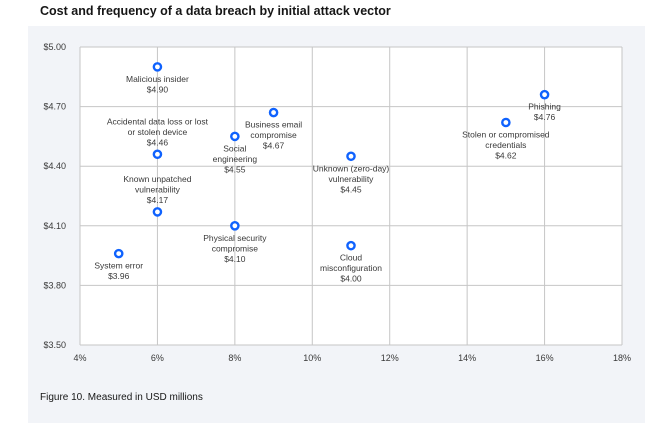  Describe the element at coordinates (235, 259) in the screenshot. I see `point-value-label: $4.10` at that location.